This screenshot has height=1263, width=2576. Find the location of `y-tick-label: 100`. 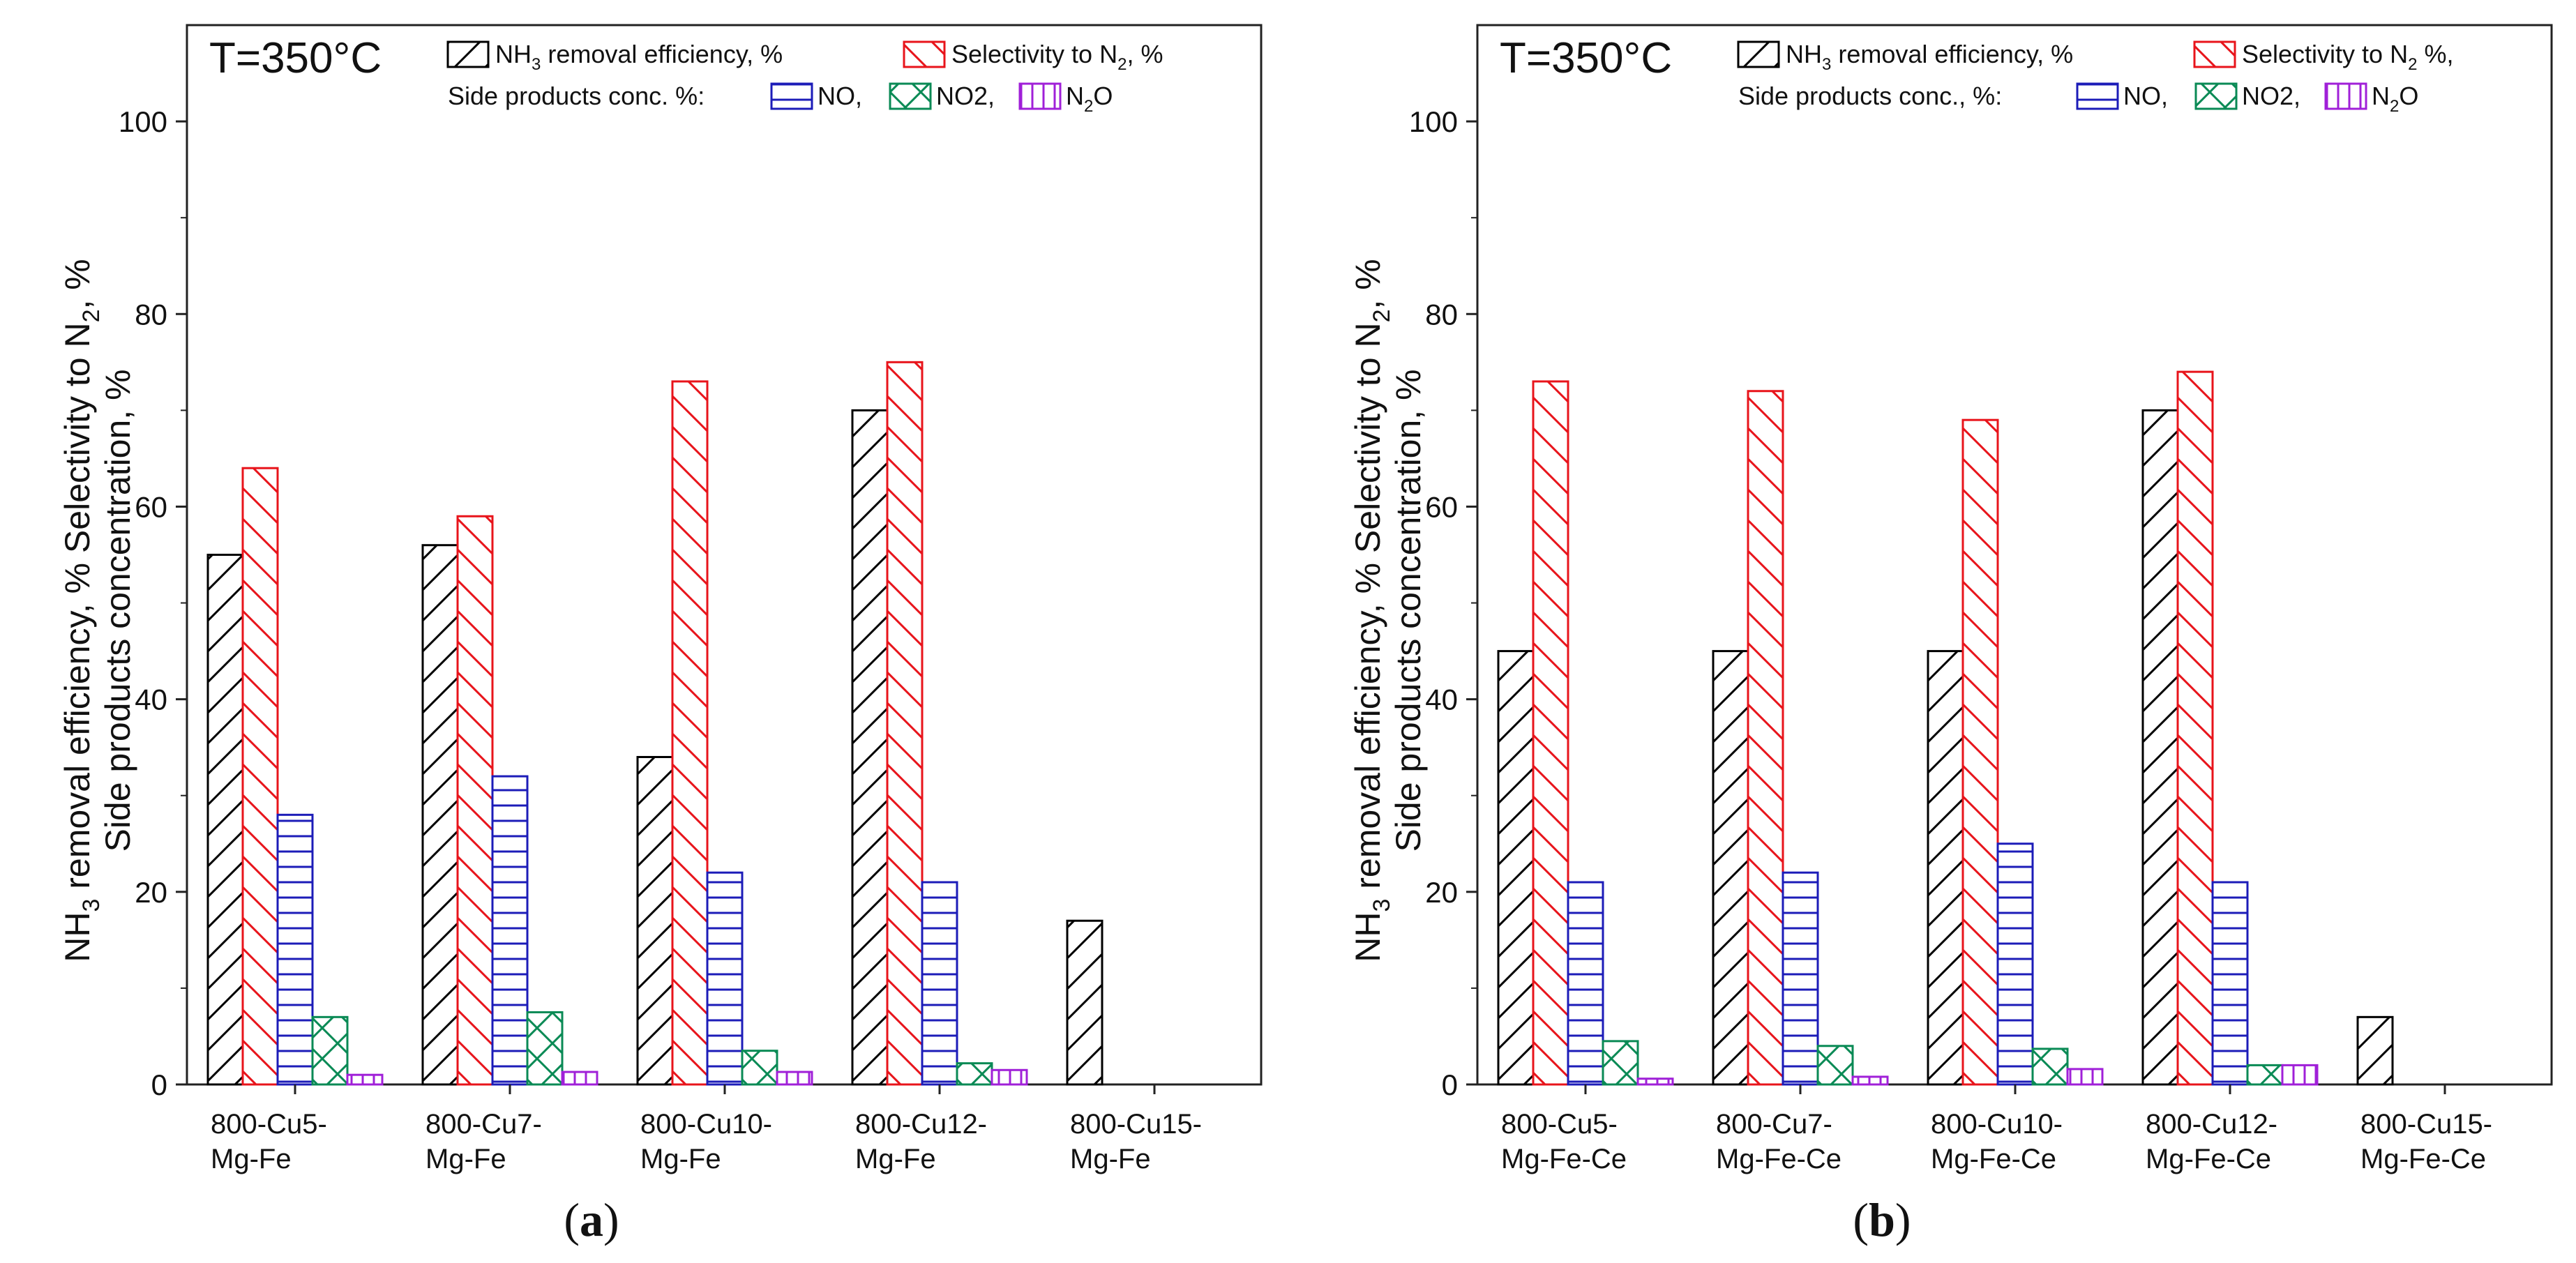

y-tick-label: 100 is located at coordinates (1433, 121).